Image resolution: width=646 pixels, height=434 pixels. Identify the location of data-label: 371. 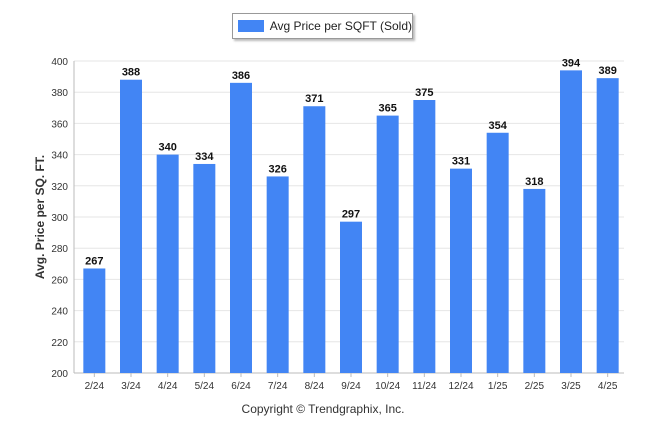
(314, 99).